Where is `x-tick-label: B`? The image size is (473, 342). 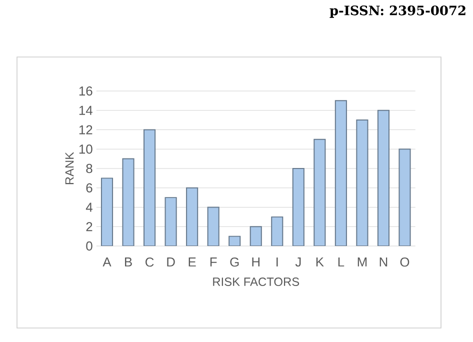
x-tick-label: B is located at coordinates (128, 262).